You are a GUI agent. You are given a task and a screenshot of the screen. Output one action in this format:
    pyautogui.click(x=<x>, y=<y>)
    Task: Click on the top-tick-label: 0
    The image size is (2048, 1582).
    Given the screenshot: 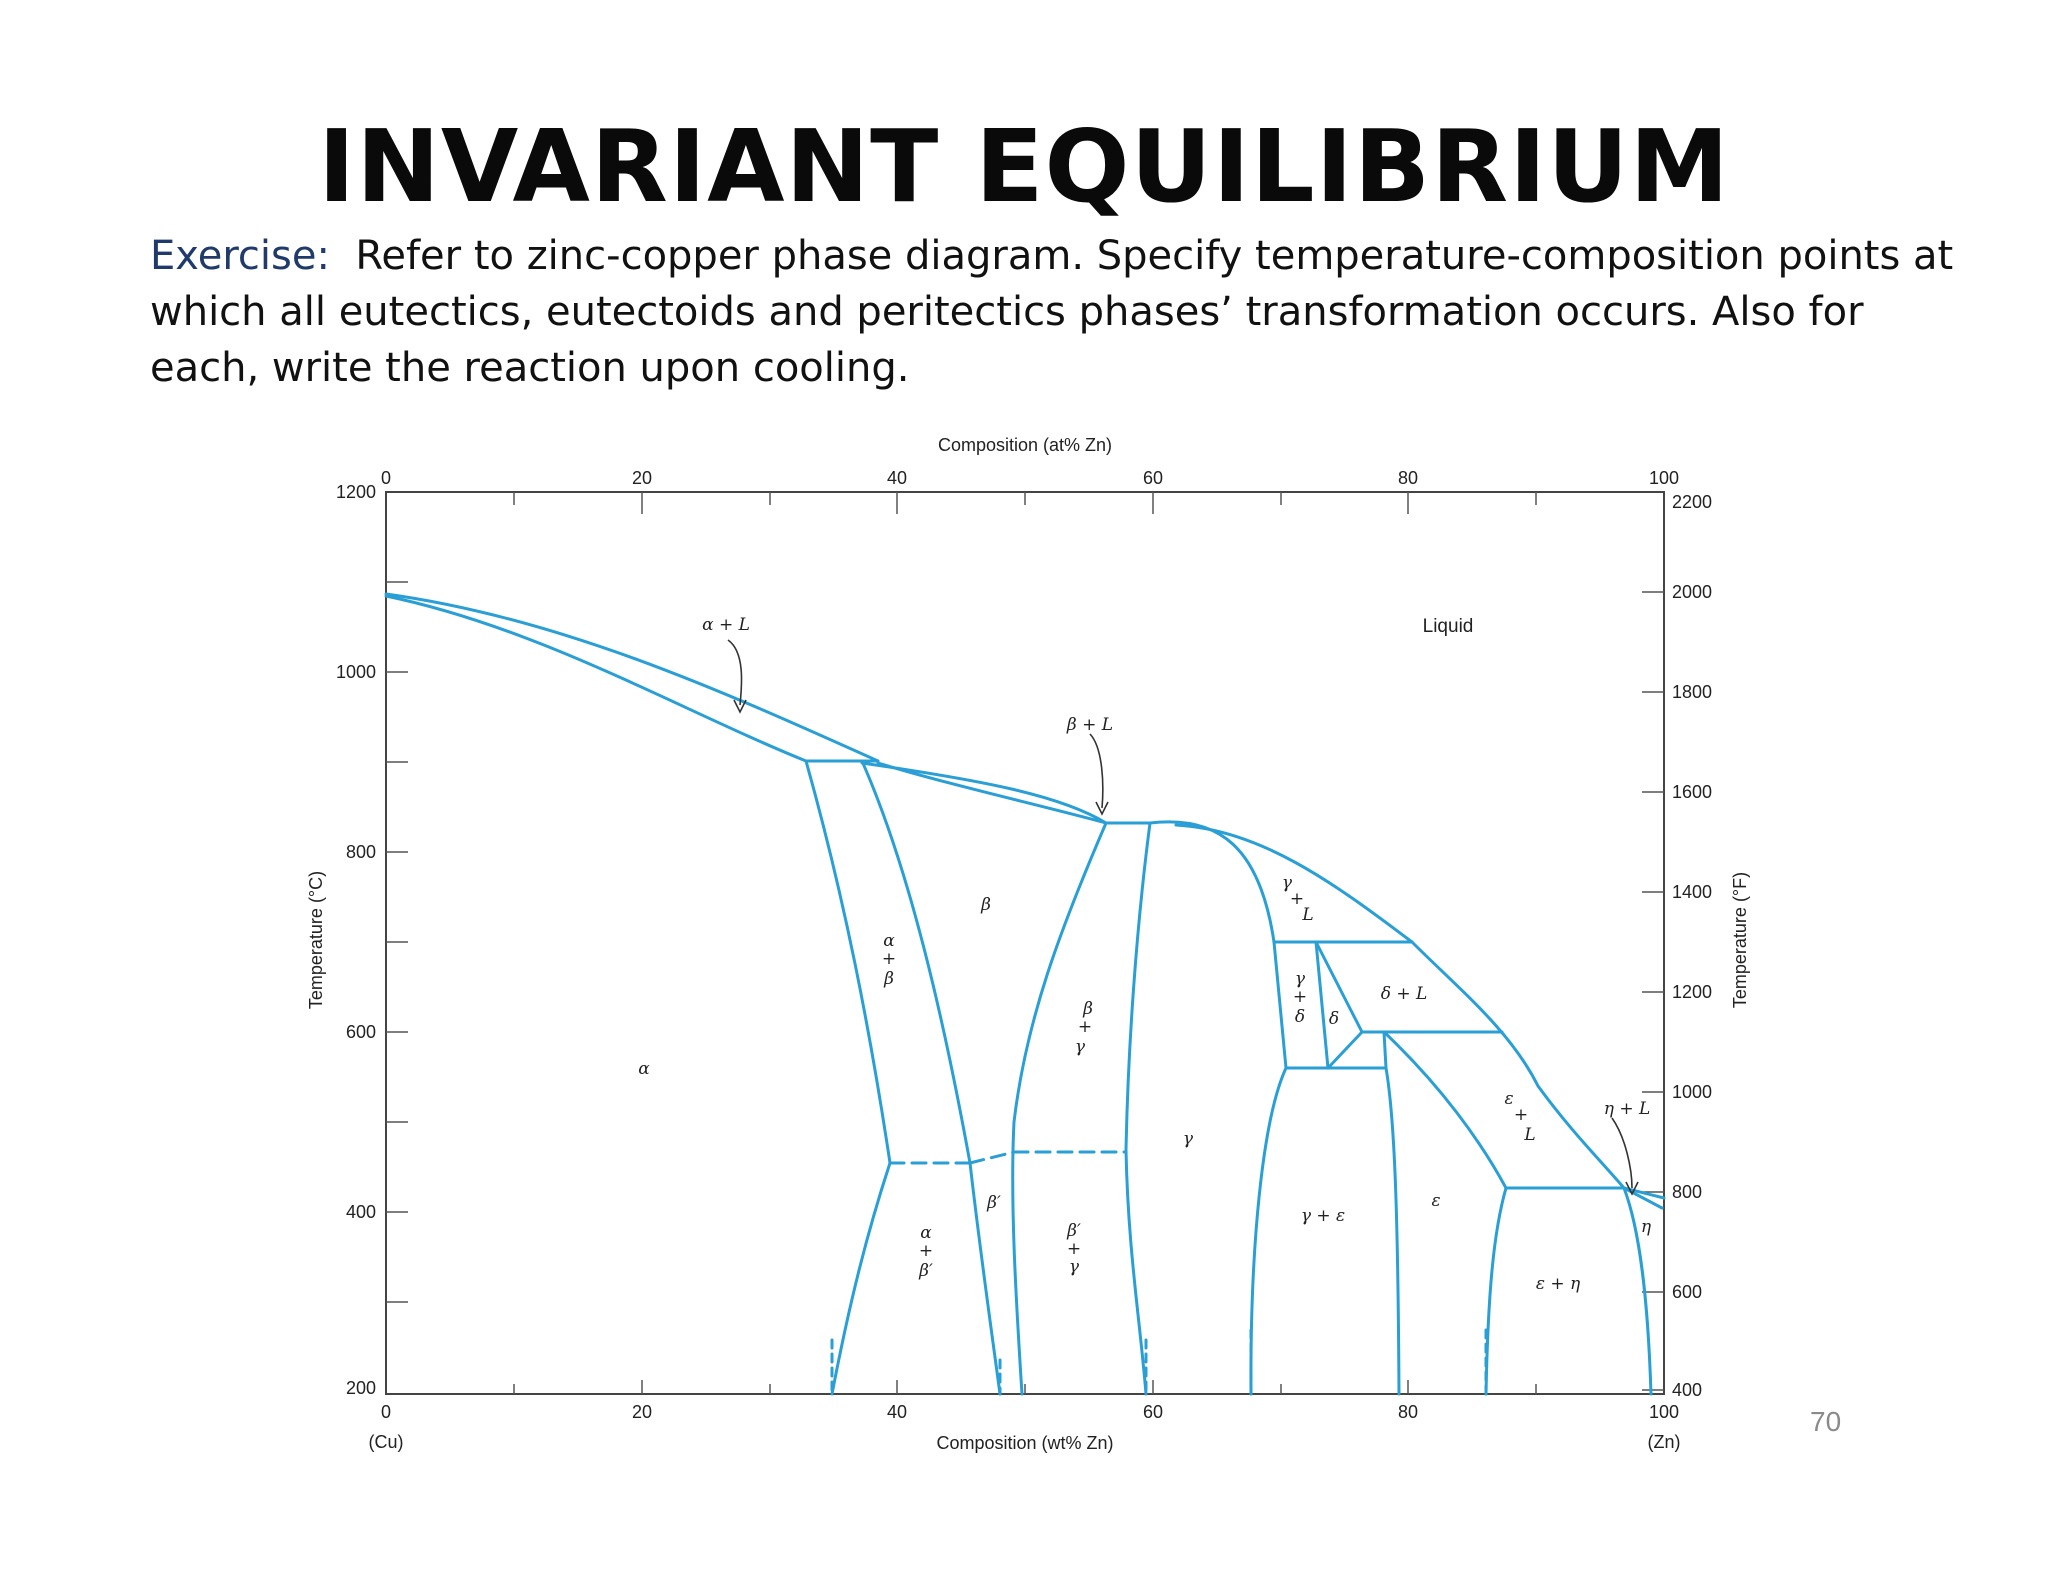 What is the action you would take?
    pyautogui.click(x=386, y=478)
    